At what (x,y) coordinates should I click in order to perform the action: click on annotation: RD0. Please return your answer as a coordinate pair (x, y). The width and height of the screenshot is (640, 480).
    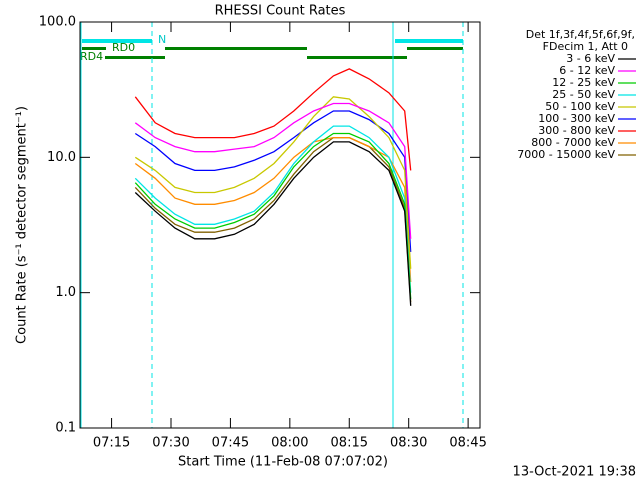
    Looking at the image, I should click on (123, 47).